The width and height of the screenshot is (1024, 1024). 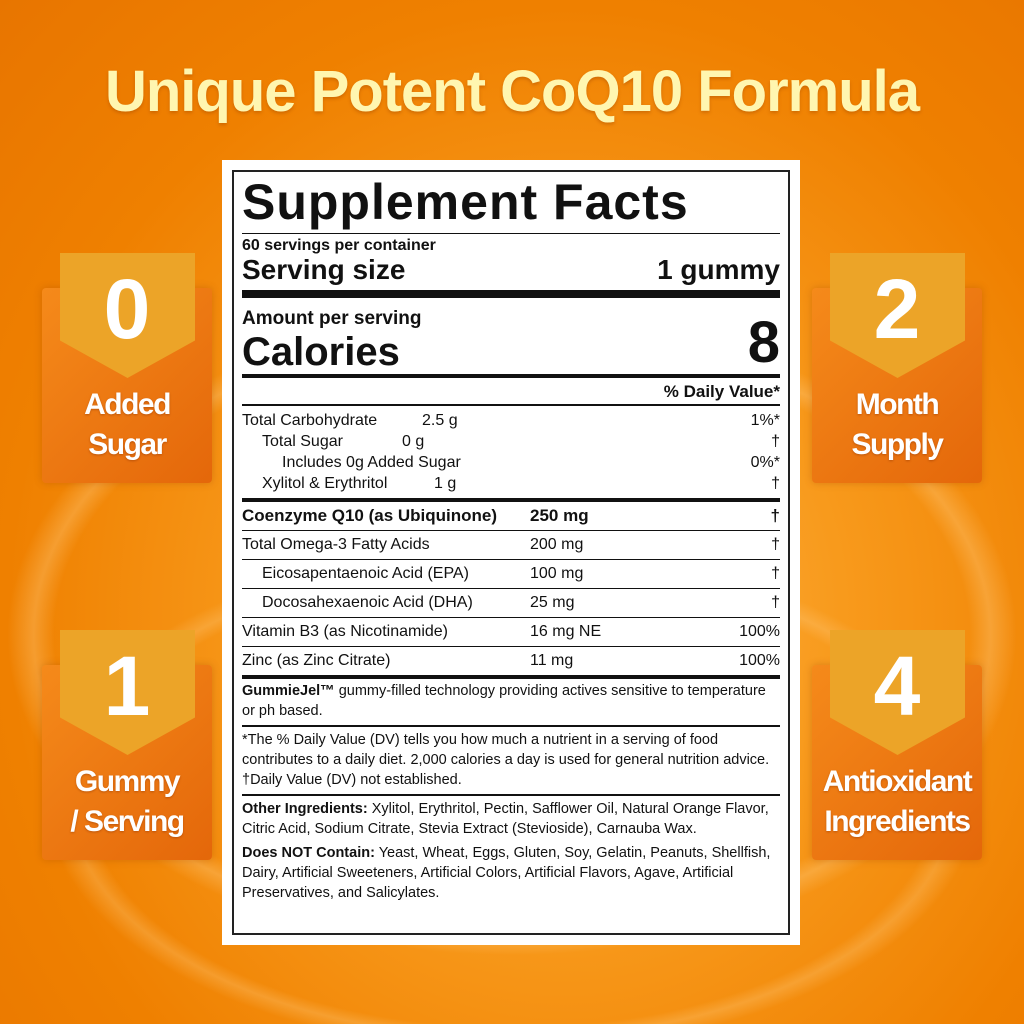 I want to click on nutrient-row: Eicosapentaenoic Acid (EPA) 100 mg †, so click(x=511, y=574).